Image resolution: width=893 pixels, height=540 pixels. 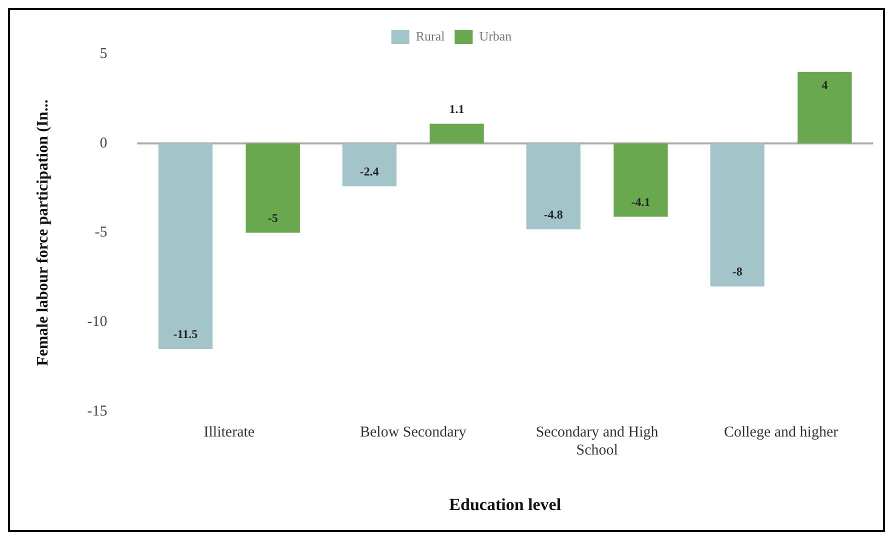 What do you see at coordinates (273, 217) in the screenshot?
I see `data-label: -5` at bounding box center [273, 217].